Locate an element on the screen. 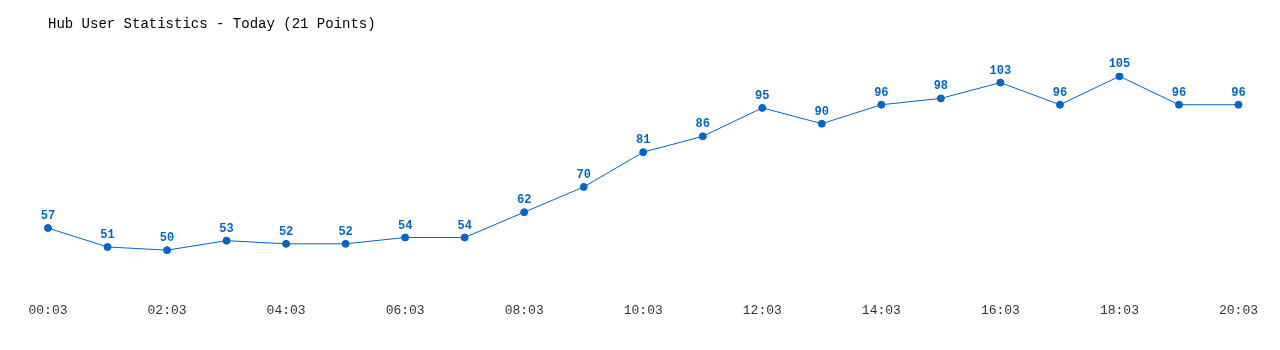 The width and height of the screenshot is (1280, 350). data-label: 86 is located at coordinates (702, 124).